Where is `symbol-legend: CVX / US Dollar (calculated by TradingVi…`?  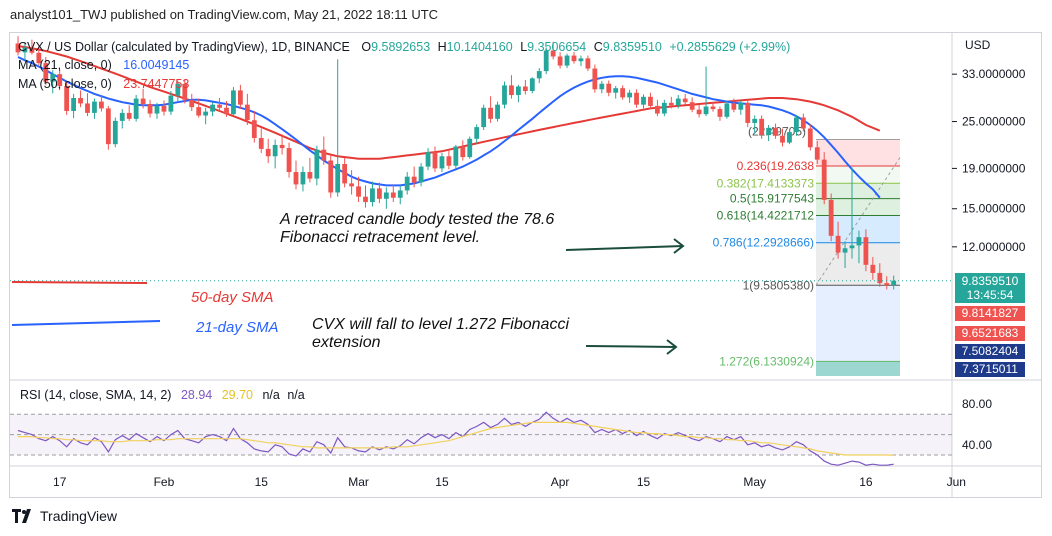 symbol-legend: CVX / US Dollar (calculated by TradingVi… is located at coordinates (404, 47).